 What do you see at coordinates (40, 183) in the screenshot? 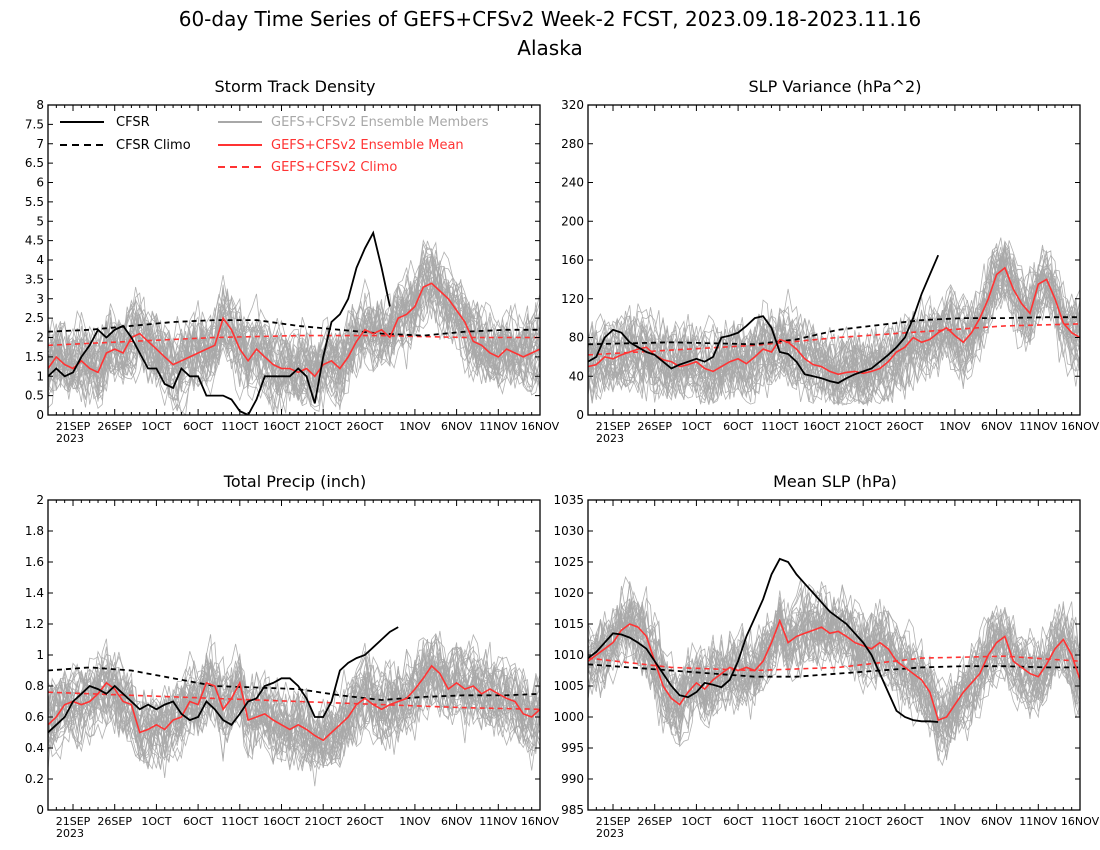
I see `y-tick-label: 6` at bounding box center [40, 183].